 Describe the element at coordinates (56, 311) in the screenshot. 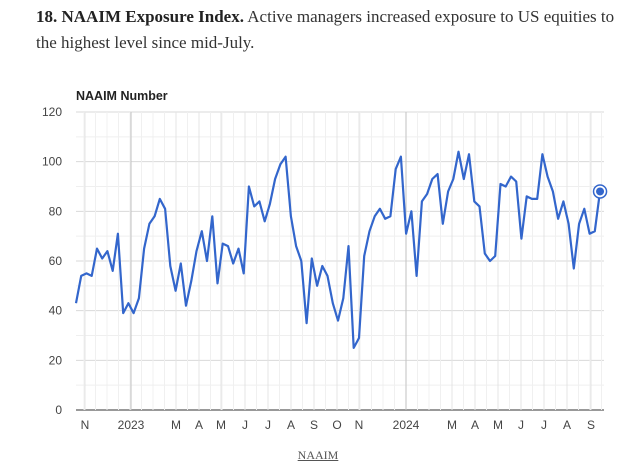

I see `y-tick-label: 40` at that location.